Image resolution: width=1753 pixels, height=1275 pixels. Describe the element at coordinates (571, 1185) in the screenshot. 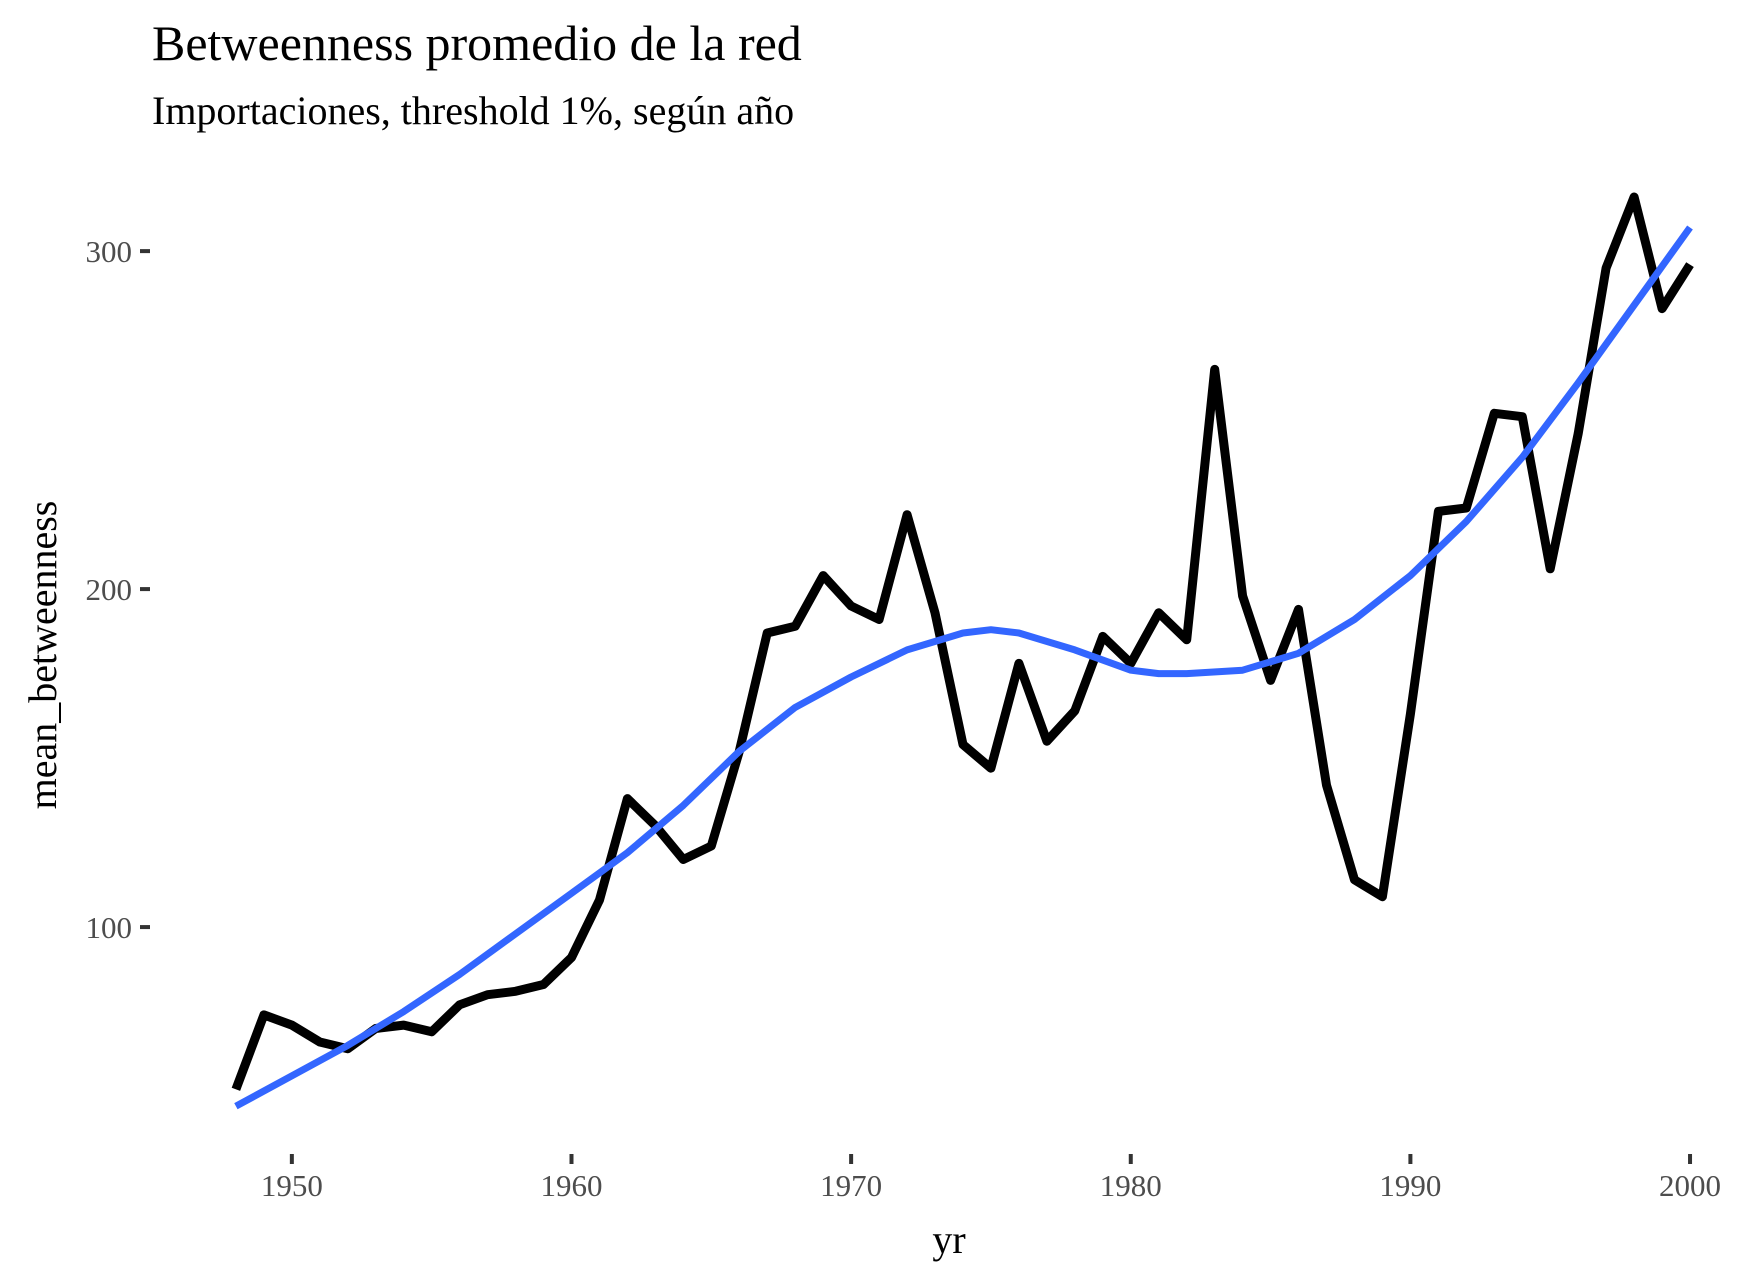

I see `x-tick-label: 1960` at that location.